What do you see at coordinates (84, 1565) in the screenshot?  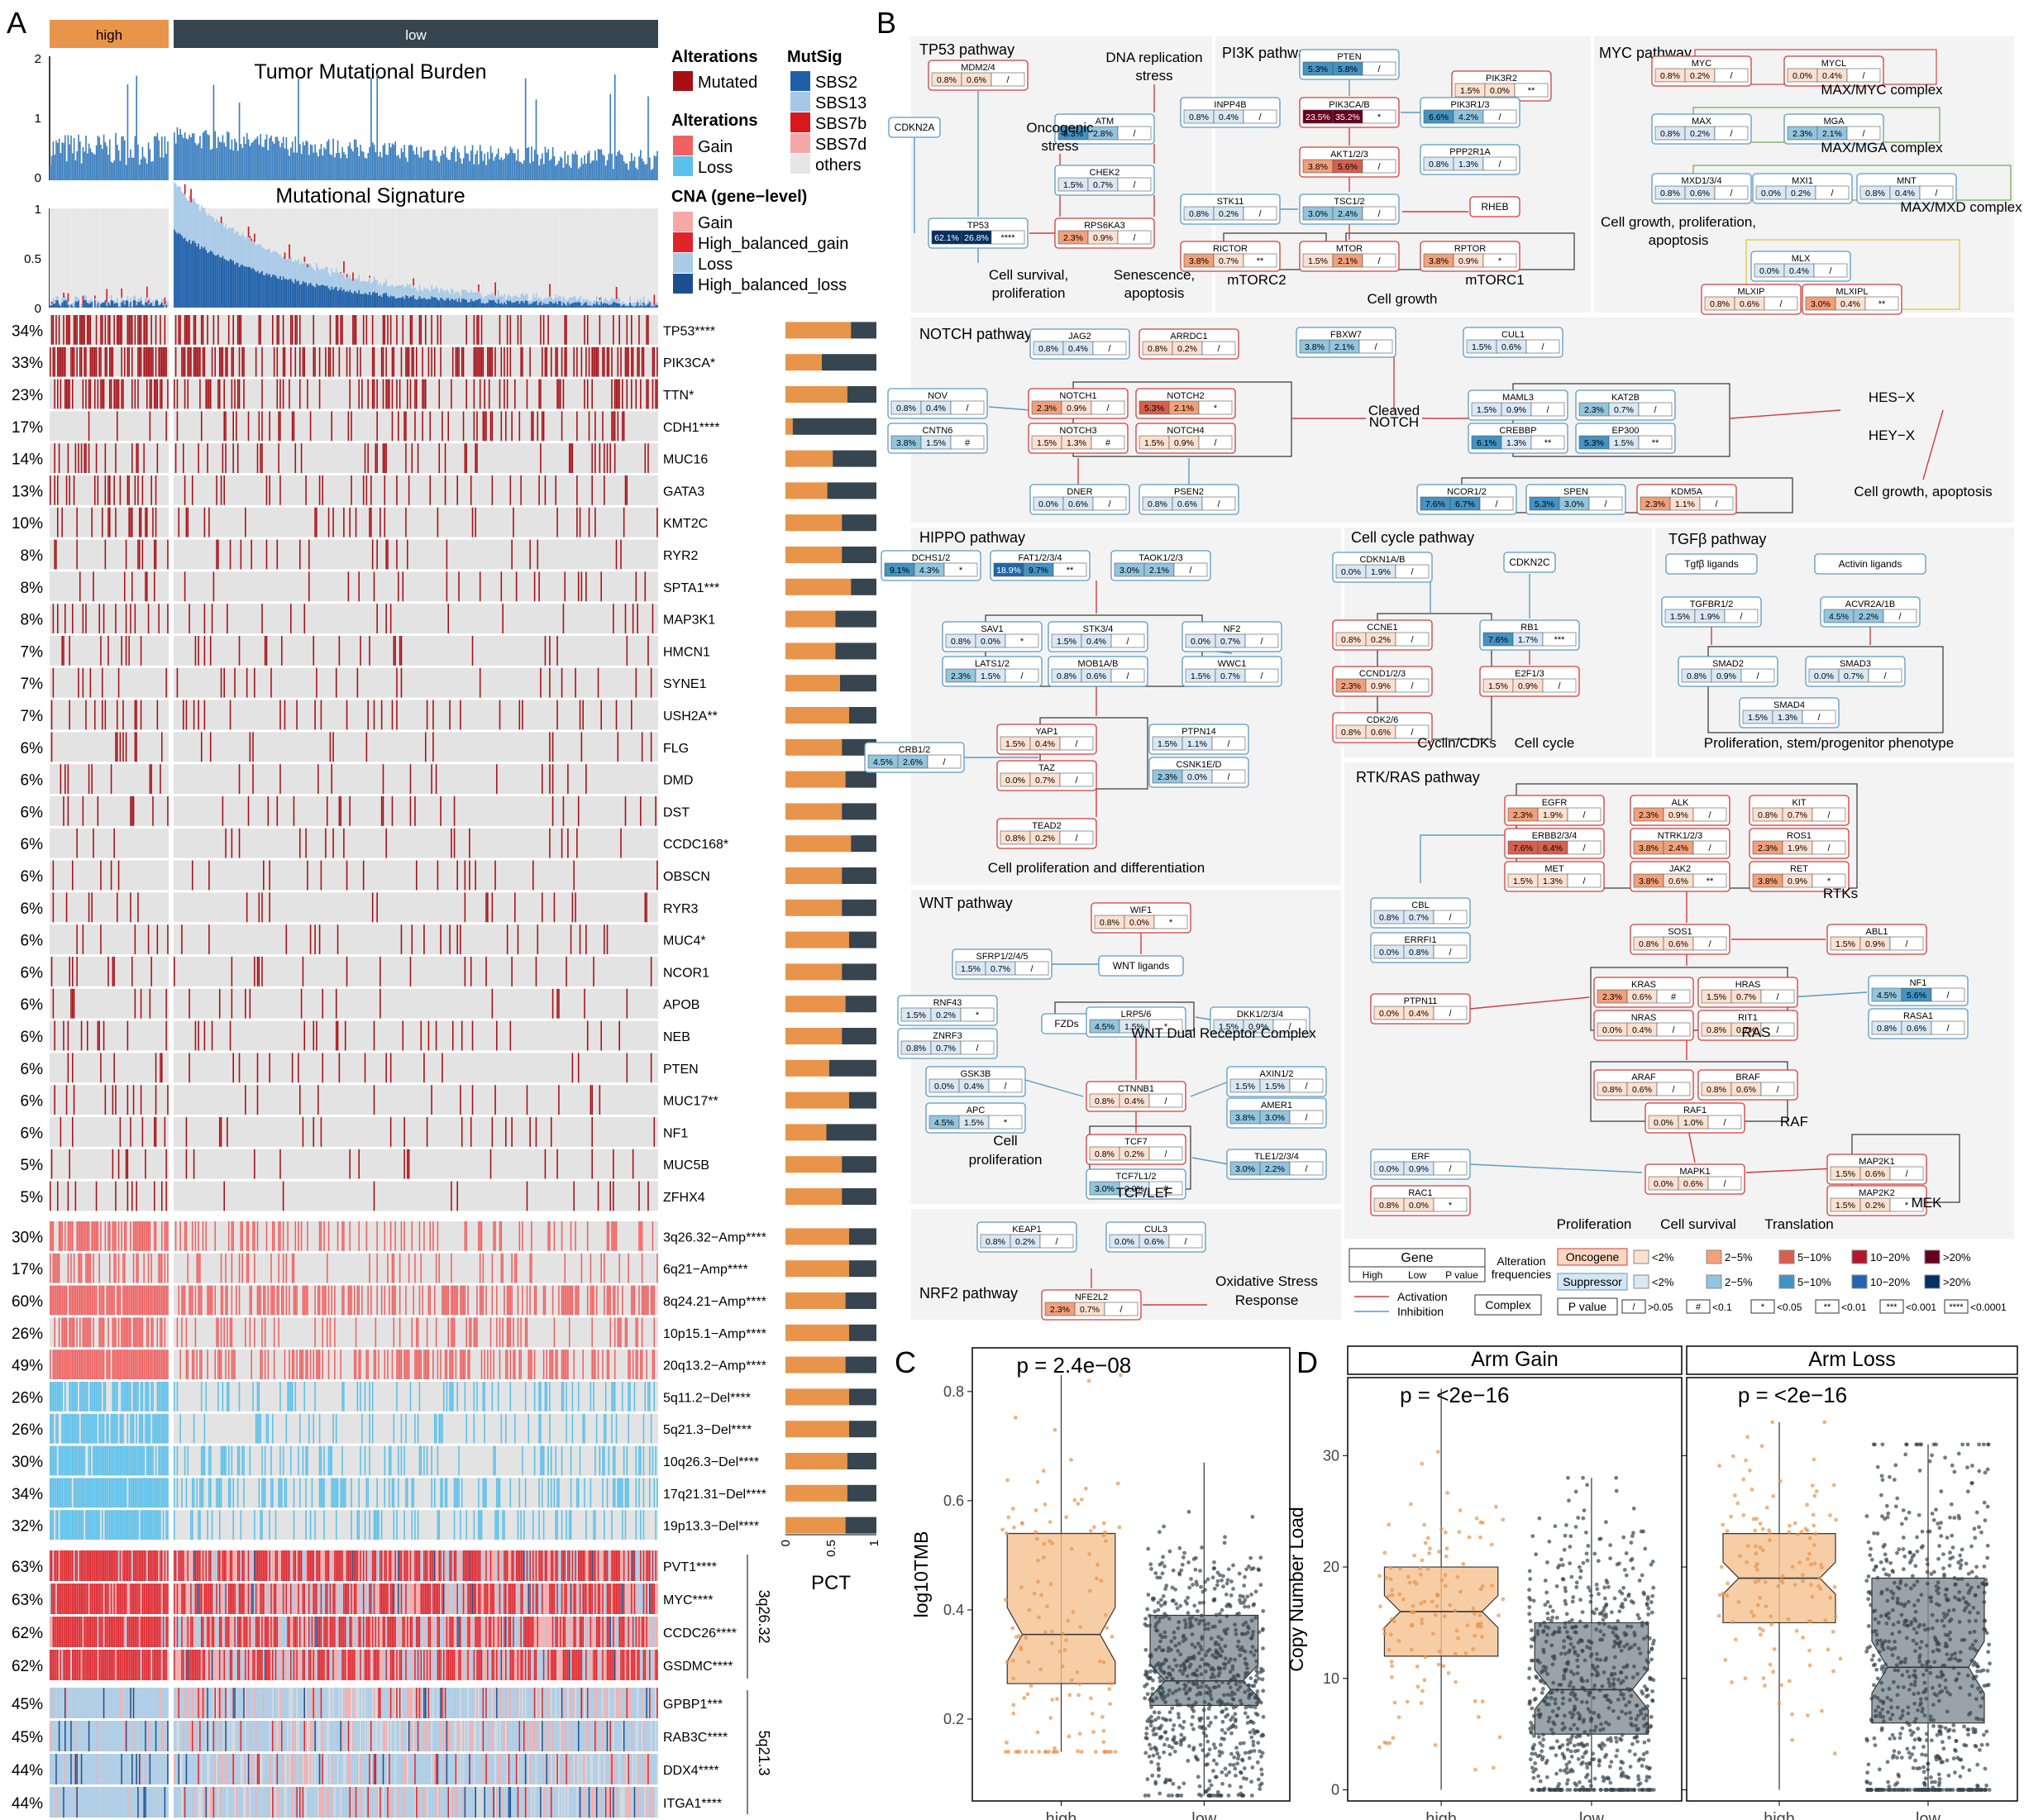 I see `cna-gain-cell` at bounding box center [84, 1565].